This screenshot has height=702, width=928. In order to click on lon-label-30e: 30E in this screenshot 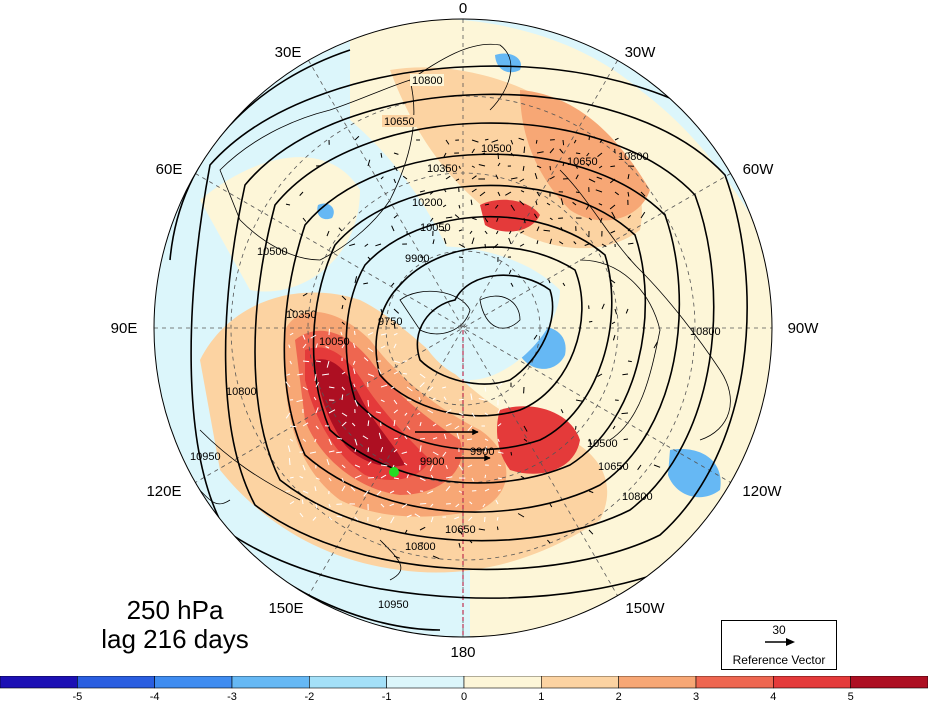, I will do `click(288, 52)`.